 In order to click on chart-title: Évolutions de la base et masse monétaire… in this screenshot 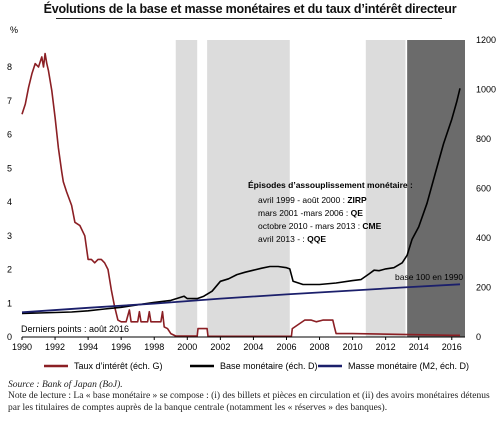, I will do `click(250, 9)`.